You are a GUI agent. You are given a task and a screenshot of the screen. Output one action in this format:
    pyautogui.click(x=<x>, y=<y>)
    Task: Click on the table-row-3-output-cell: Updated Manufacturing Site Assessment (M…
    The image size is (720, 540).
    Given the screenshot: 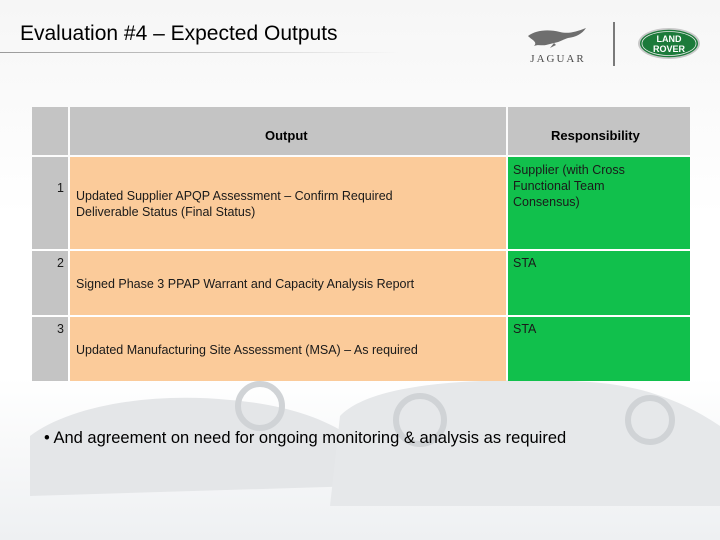 What is the action you would take?
    pyautogui.click(x=288, y=349)
    